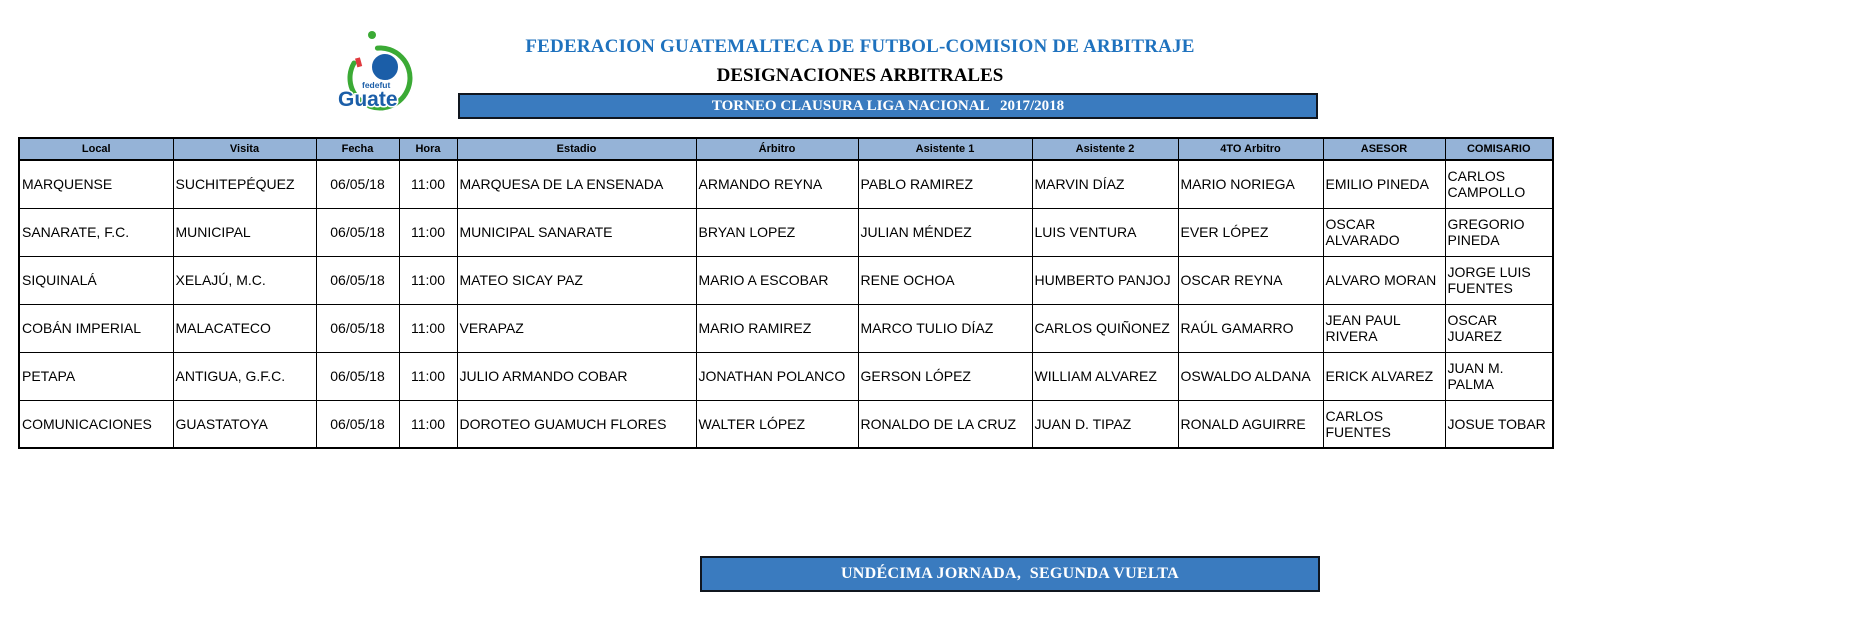  I want to click on fedefut-guate-logo: fedefut Guate, so click(378, 70).